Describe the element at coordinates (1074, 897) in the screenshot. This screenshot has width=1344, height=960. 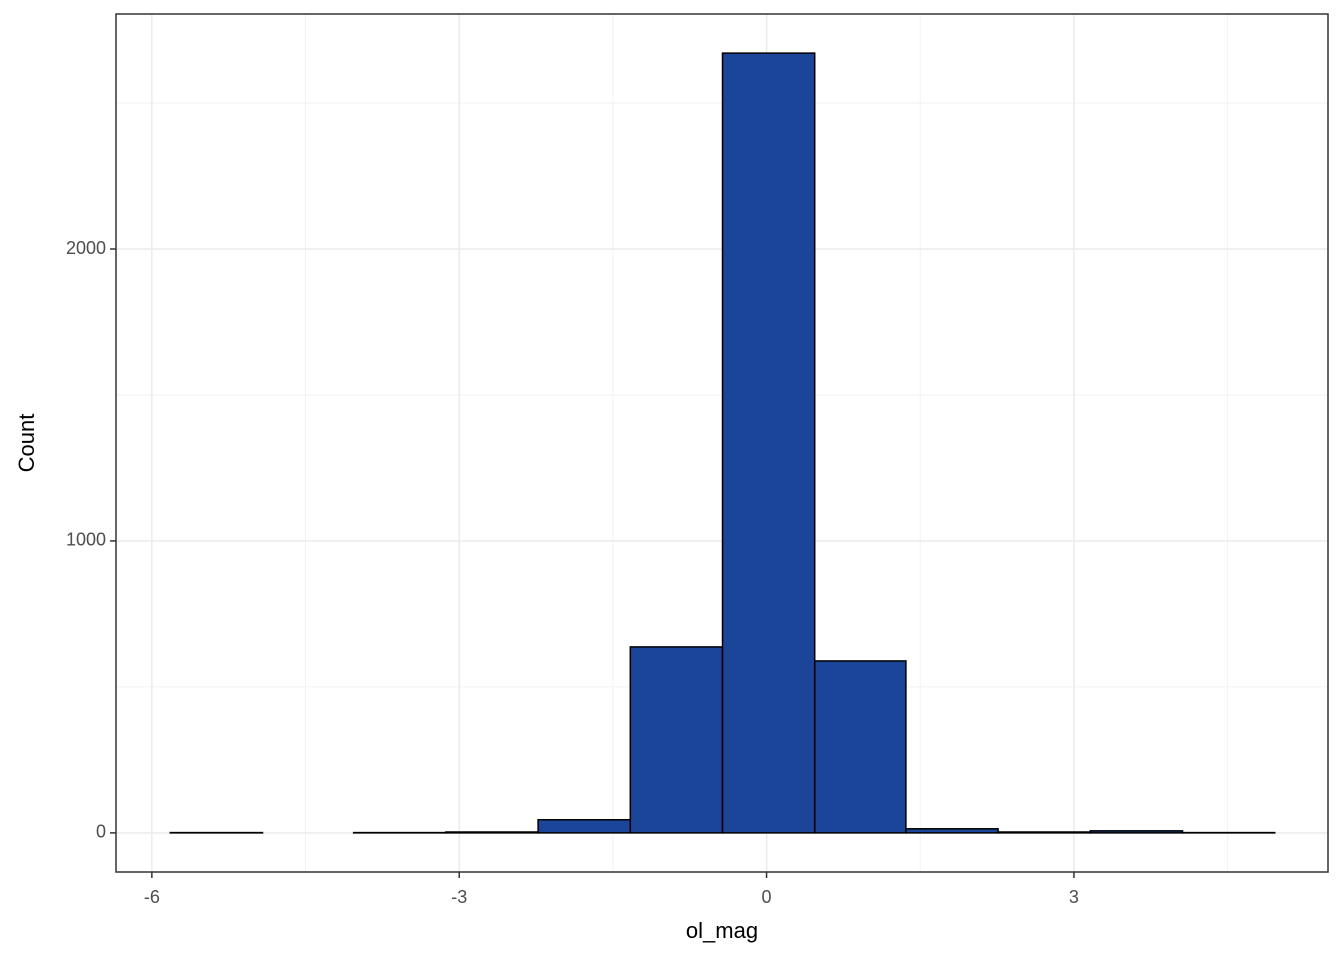
I see `x-tick-label: 3` at that location.